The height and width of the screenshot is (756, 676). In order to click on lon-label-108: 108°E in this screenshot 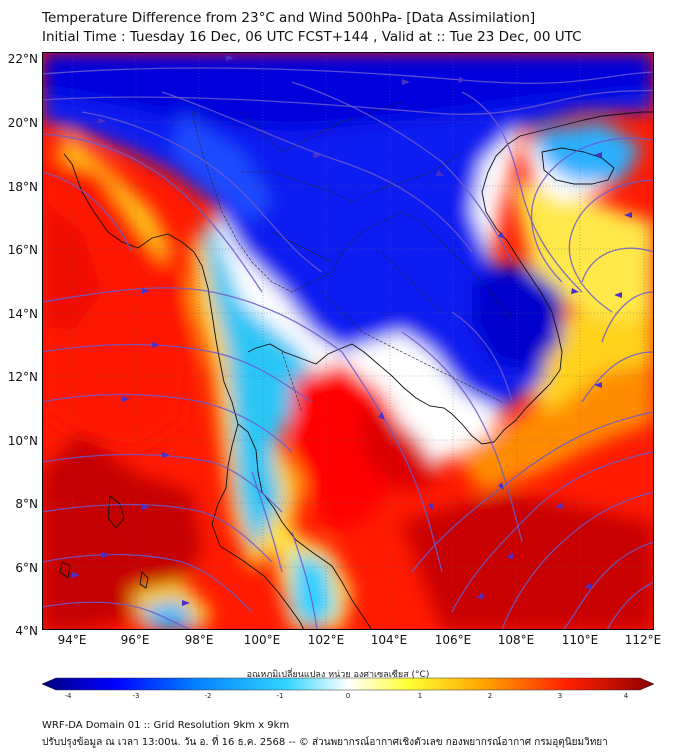, I will do `click(516, 640)`.